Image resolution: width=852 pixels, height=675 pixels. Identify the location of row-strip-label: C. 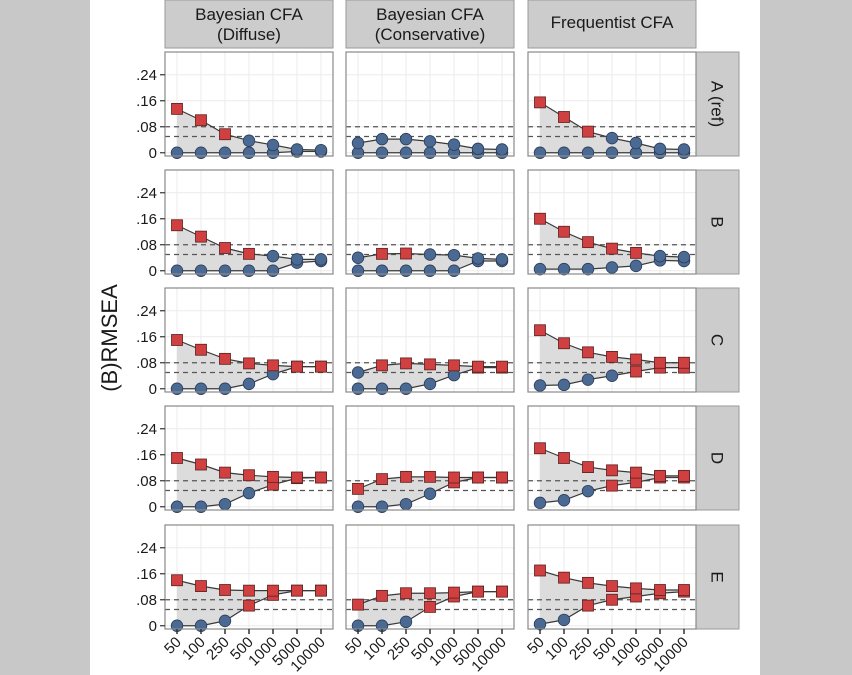
(717, 340).